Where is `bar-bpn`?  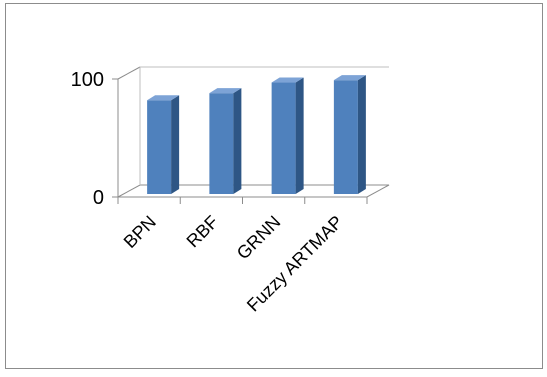 bar-bpn is located at coordinates (163, 144).